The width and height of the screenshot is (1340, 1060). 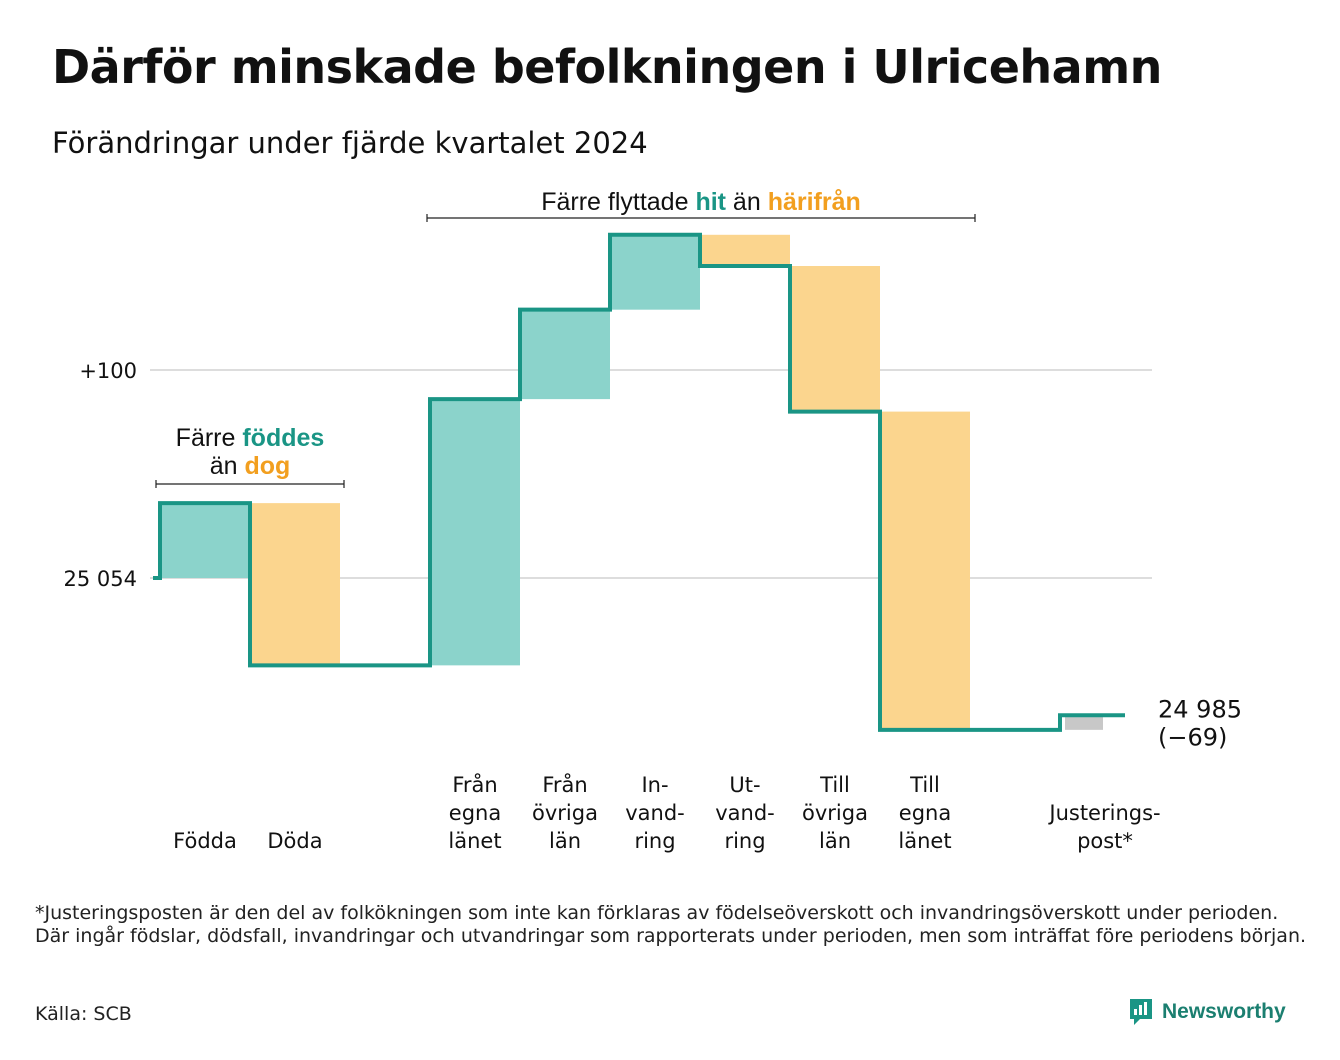 What do you see at coordinates (1103, 827) in the screenshot?
I see `category-label: Justerings-post*` at bounding box center [1103, 827].